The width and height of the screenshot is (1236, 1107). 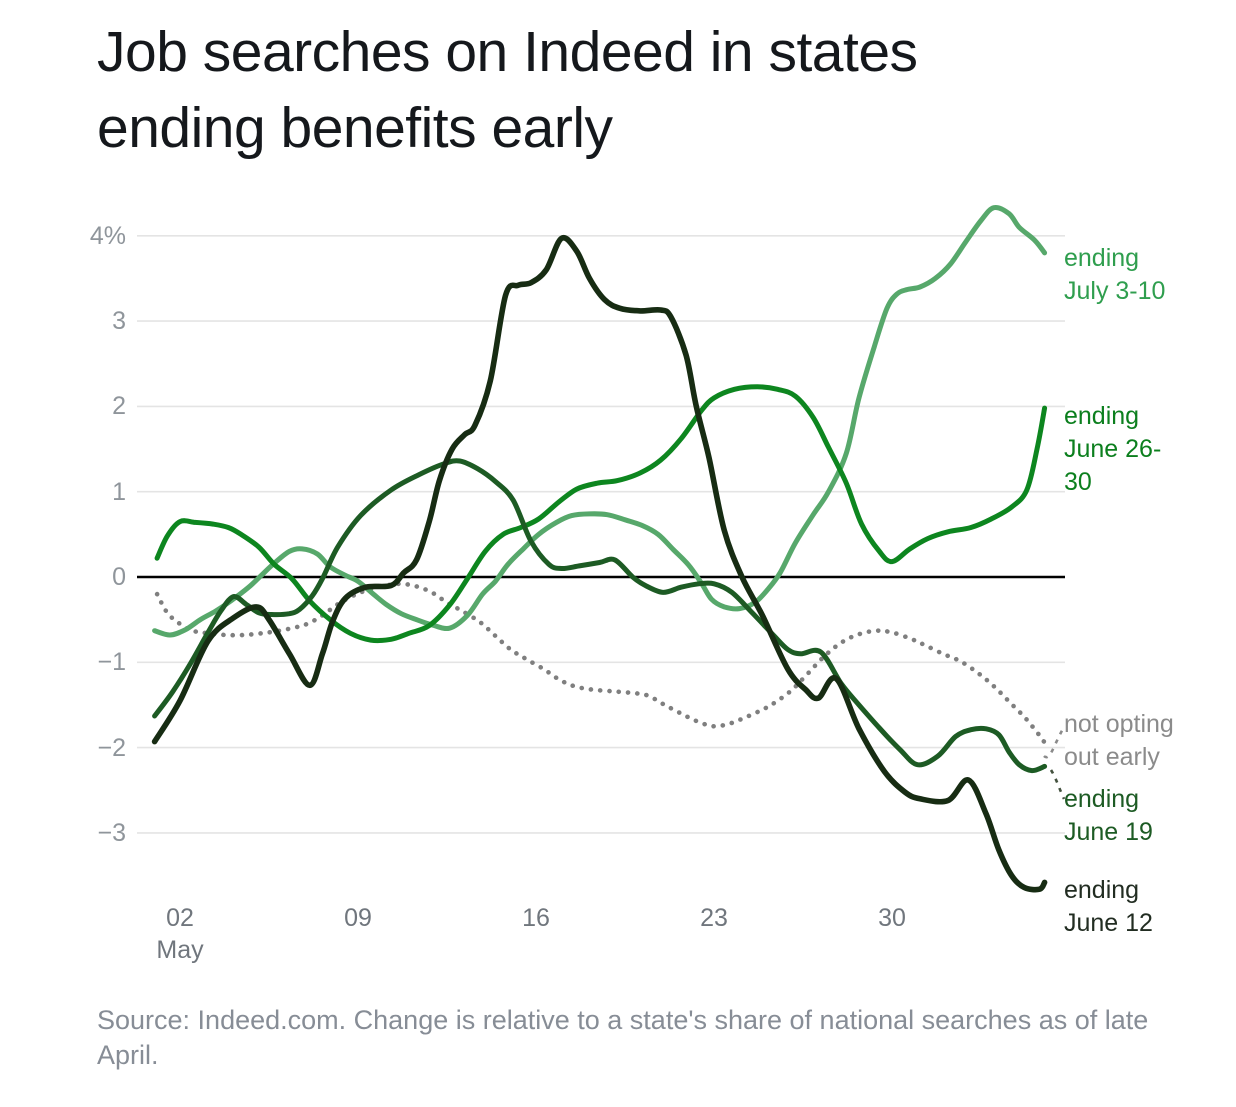 I want to click on x-tick-label-02: 02, so click(x=180, y=918).